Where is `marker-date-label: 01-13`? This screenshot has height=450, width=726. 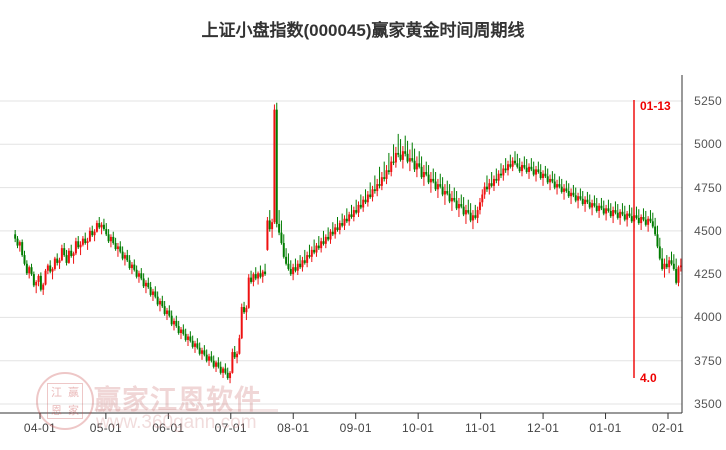
marker-date-label: 01-13 is located at coordinates (655, 106).